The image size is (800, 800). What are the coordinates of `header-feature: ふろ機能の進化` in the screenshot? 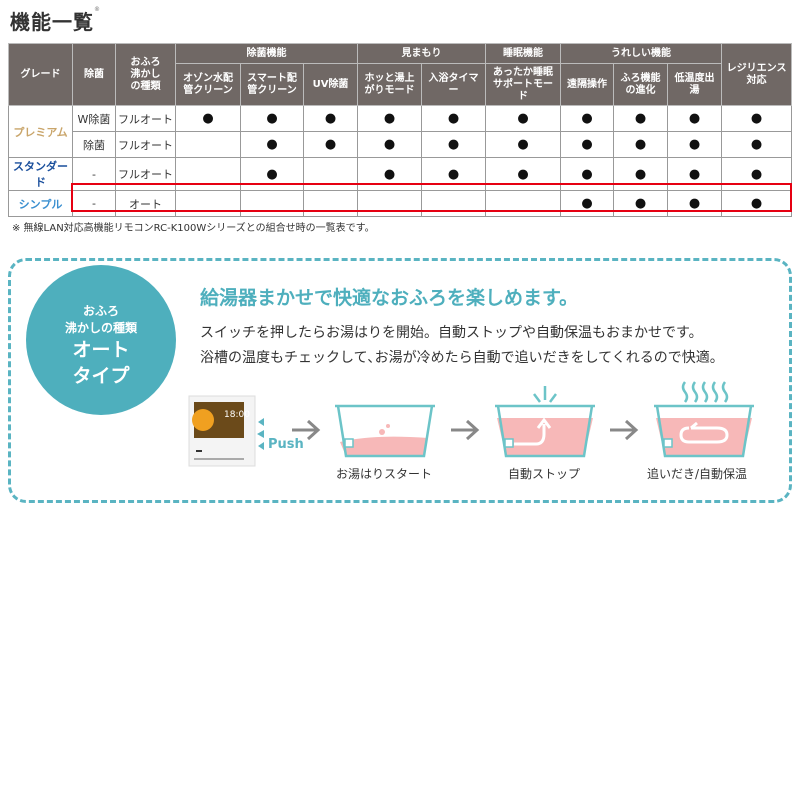 It's located at (641, 84).